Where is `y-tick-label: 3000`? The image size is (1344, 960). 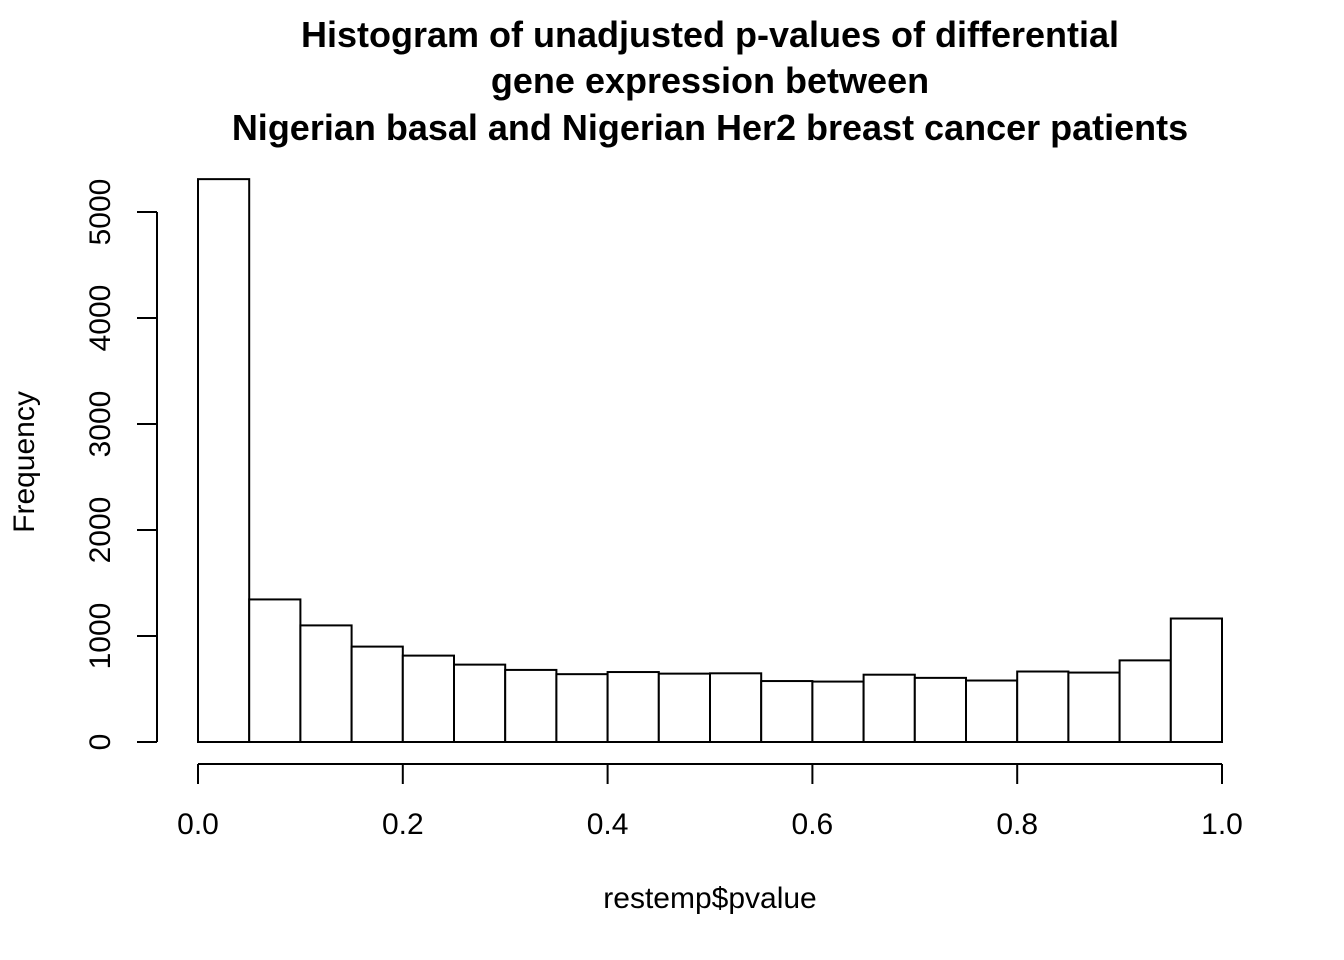
y-tick-label: 3000 is located at coordinates (100, 424).